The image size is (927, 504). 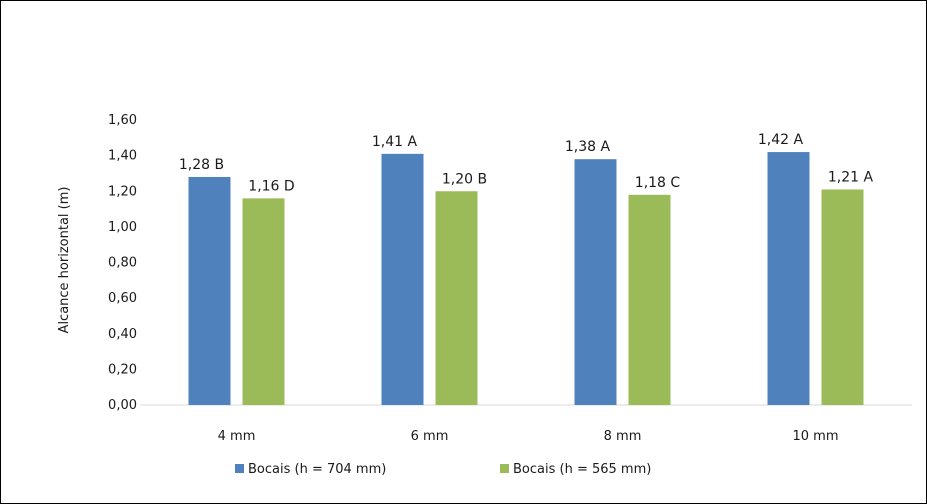 I want to click on y-tick-labels: 0,00 0,20 0,40 0,60 0,80 1,00 1,20 1,40 1,60, so click(x=122, y=263).